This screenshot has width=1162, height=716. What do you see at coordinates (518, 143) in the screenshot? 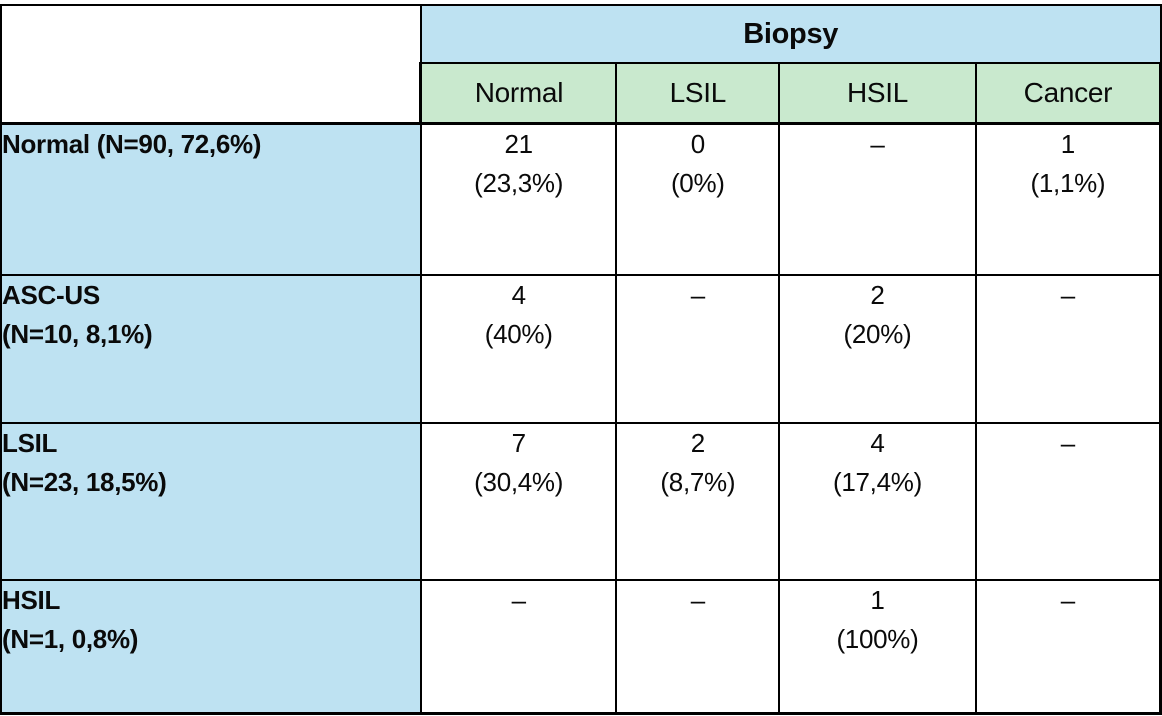
I see `cell-count: 21` at bounding box center [518, 143].